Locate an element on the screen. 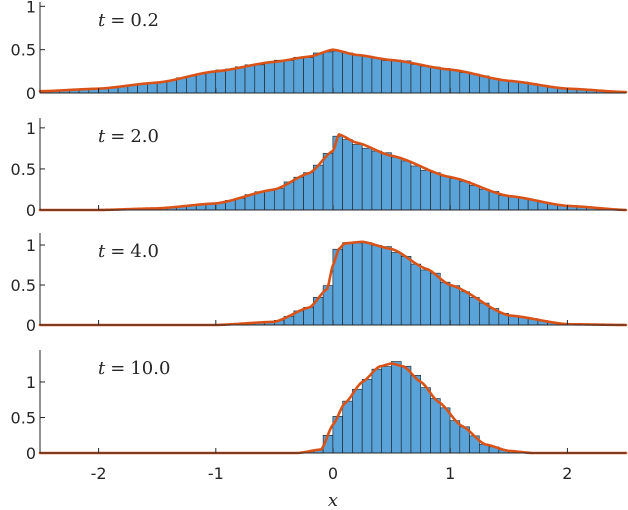 The image size is (628, 510). panel-time-label: t = 10.0 is located at coordinates (134, 368).